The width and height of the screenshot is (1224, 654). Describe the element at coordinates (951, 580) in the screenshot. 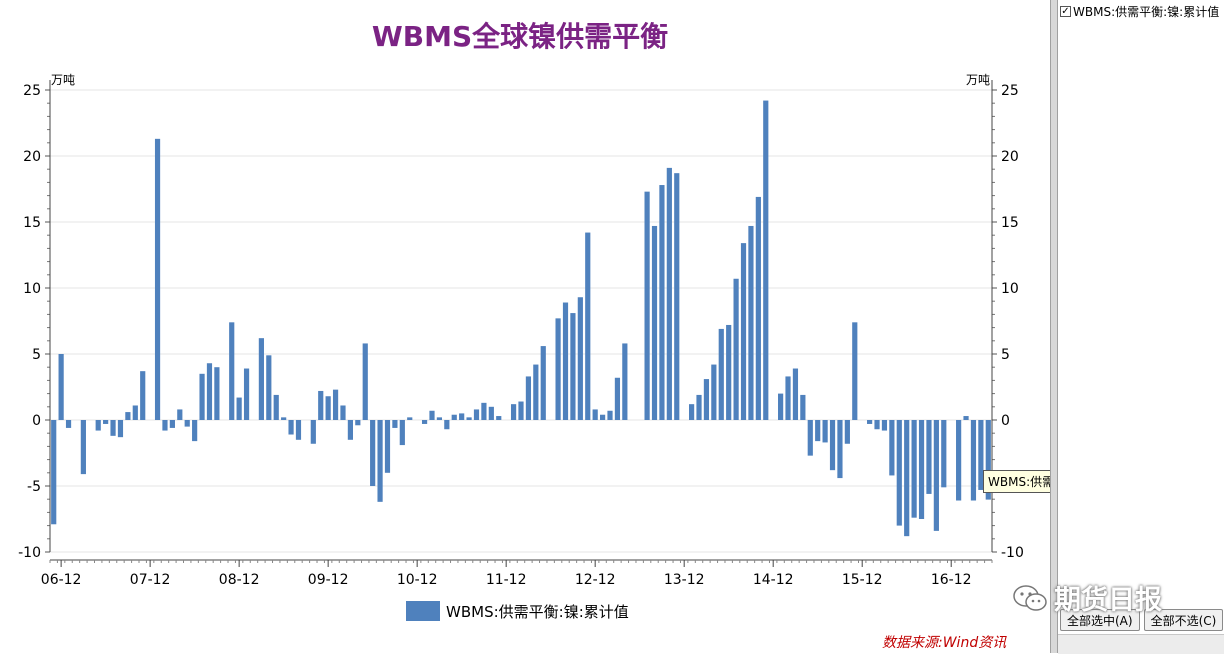

I see `x-tick-label: 16-12` at that location.